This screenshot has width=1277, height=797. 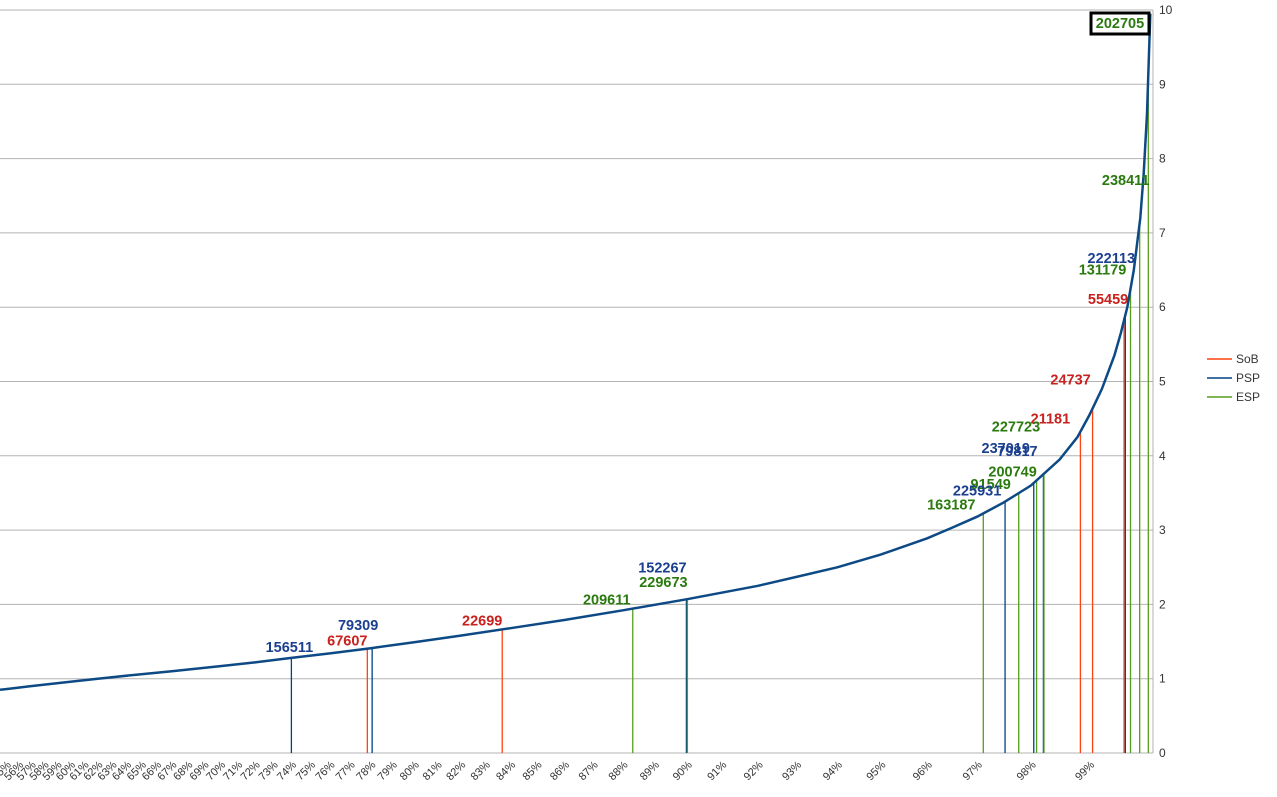 I want to click on x-tick-label: 81%, so click(x=433, y=771).